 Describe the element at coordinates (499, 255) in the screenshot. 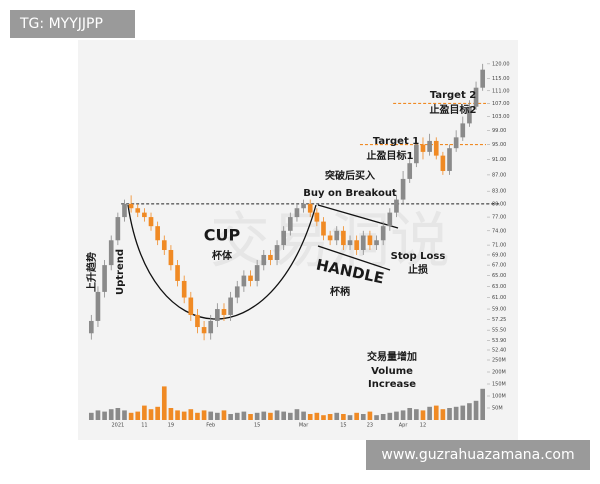

I see `y-tick-label: 69.00` at that location.